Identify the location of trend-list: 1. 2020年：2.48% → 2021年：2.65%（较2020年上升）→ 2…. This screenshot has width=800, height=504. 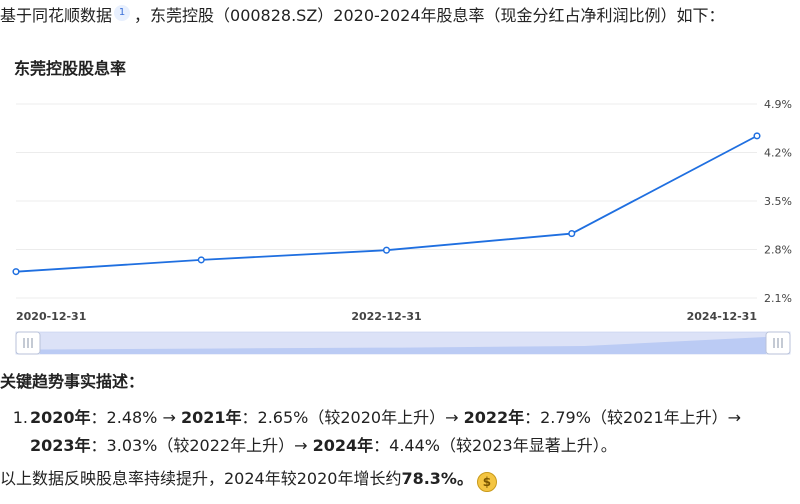
(395, 432).